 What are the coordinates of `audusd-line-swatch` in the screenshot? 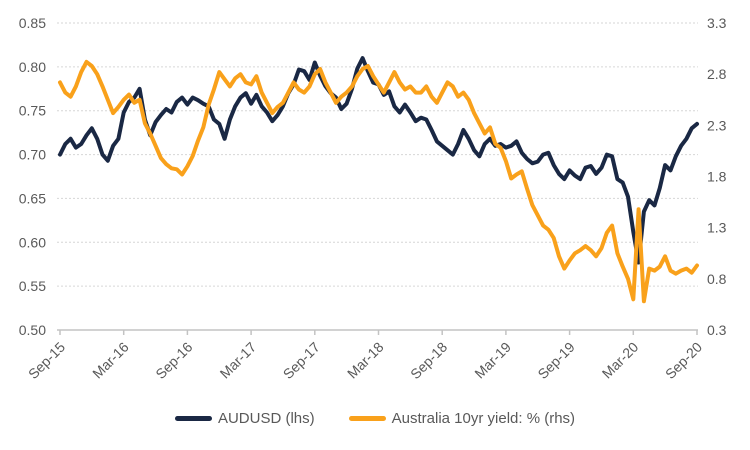 It's located at (193, 418).